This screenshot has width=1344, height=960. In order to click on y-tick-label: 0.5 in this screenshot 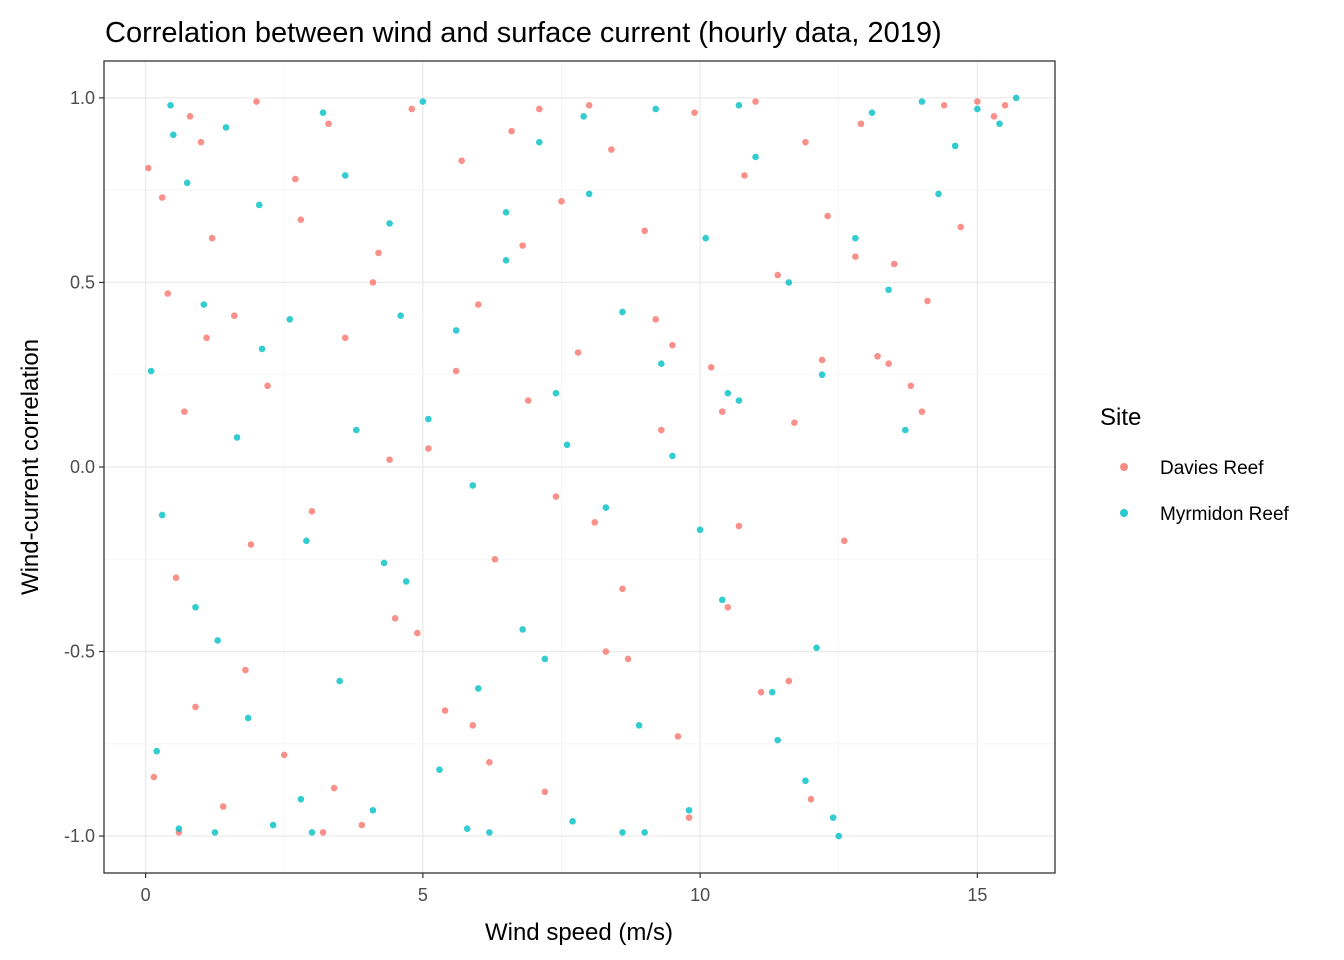, I will do `click(82, 282)`.